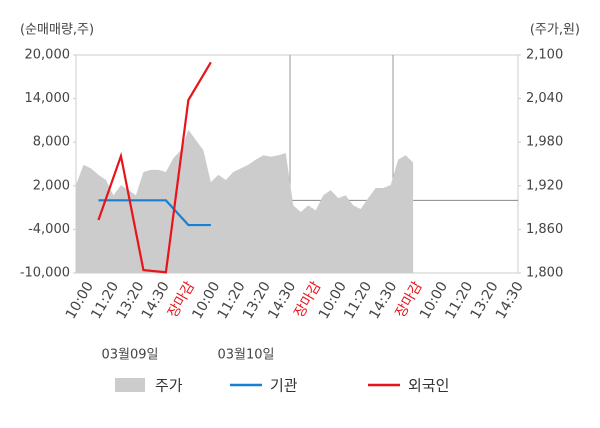 The height and width of the screenshot is (428, 600). I want to click on y-tick-label: -4,000, so click(49, 229).